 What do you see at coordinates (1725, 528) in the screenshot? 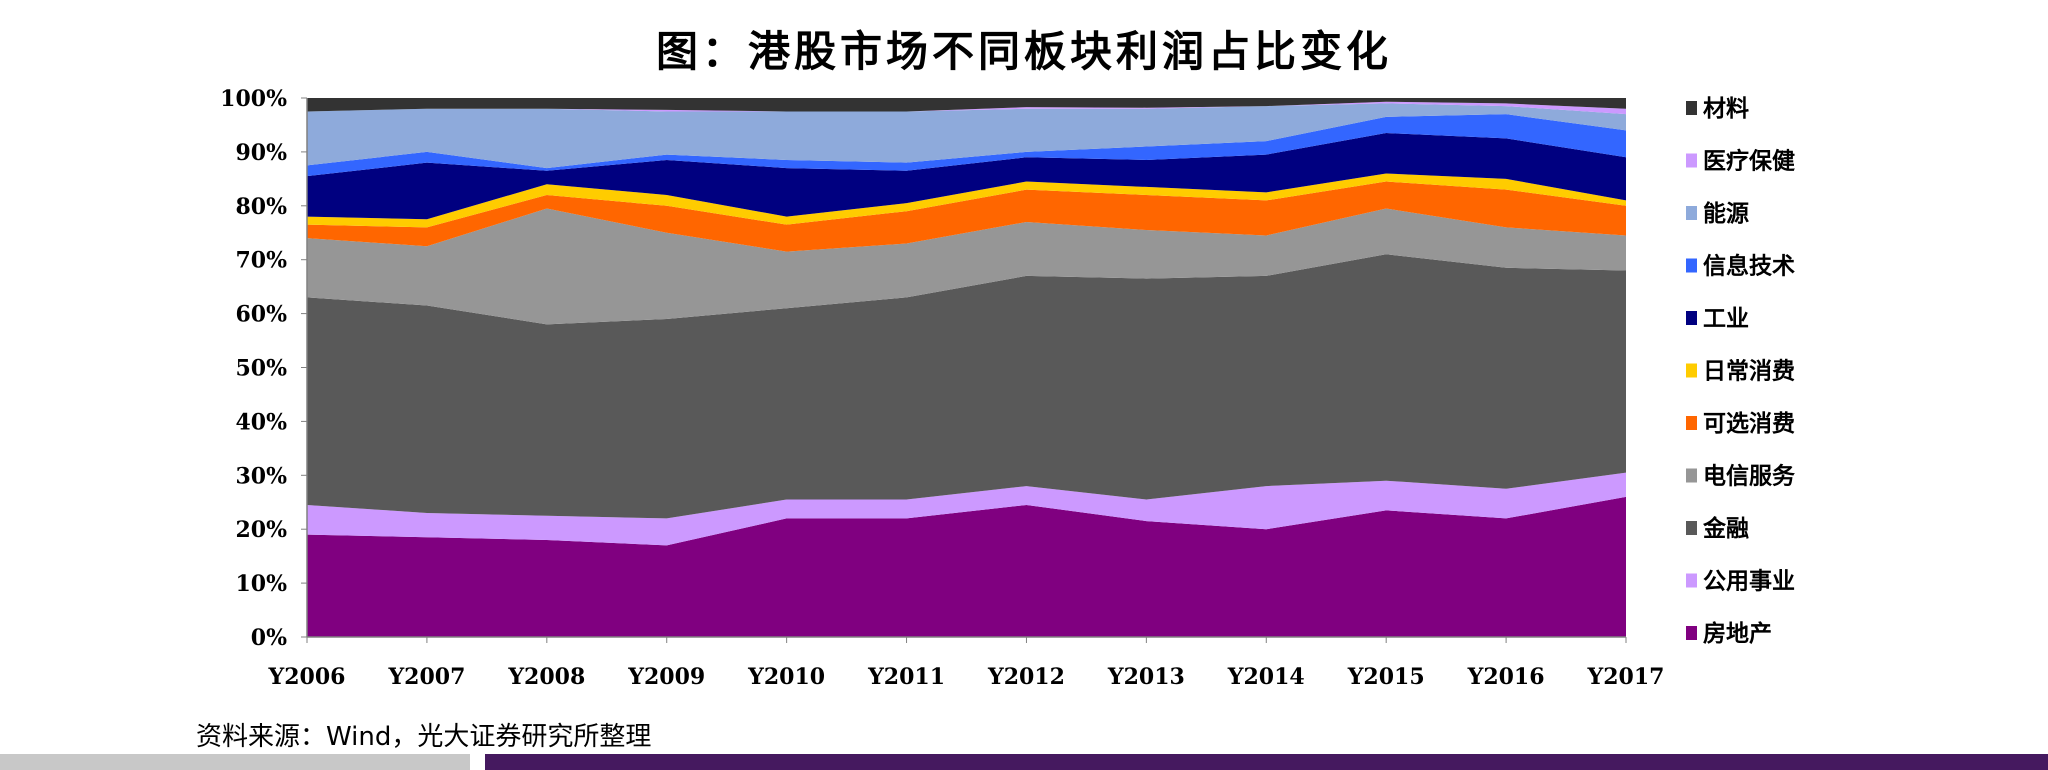
I see `legend-label: 金融` at bounding box center [1725, 528].